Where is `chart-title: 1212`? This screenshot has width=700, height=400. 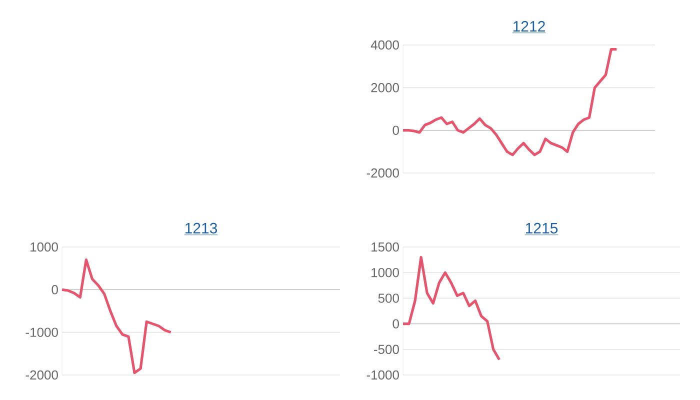
chart-title: 1212 is located at coordinates (529, 26).